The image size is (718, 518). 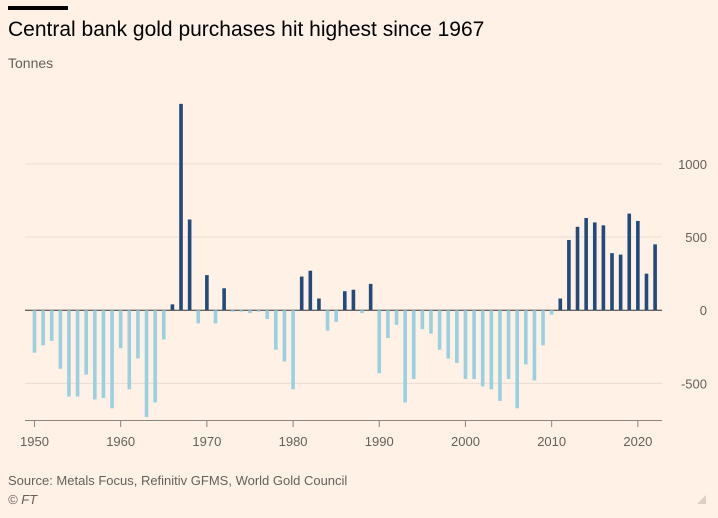 What do you see at coordinates (327, 320) in the screenshot?
I see `bar-1984` at bounding box center [327, 320].